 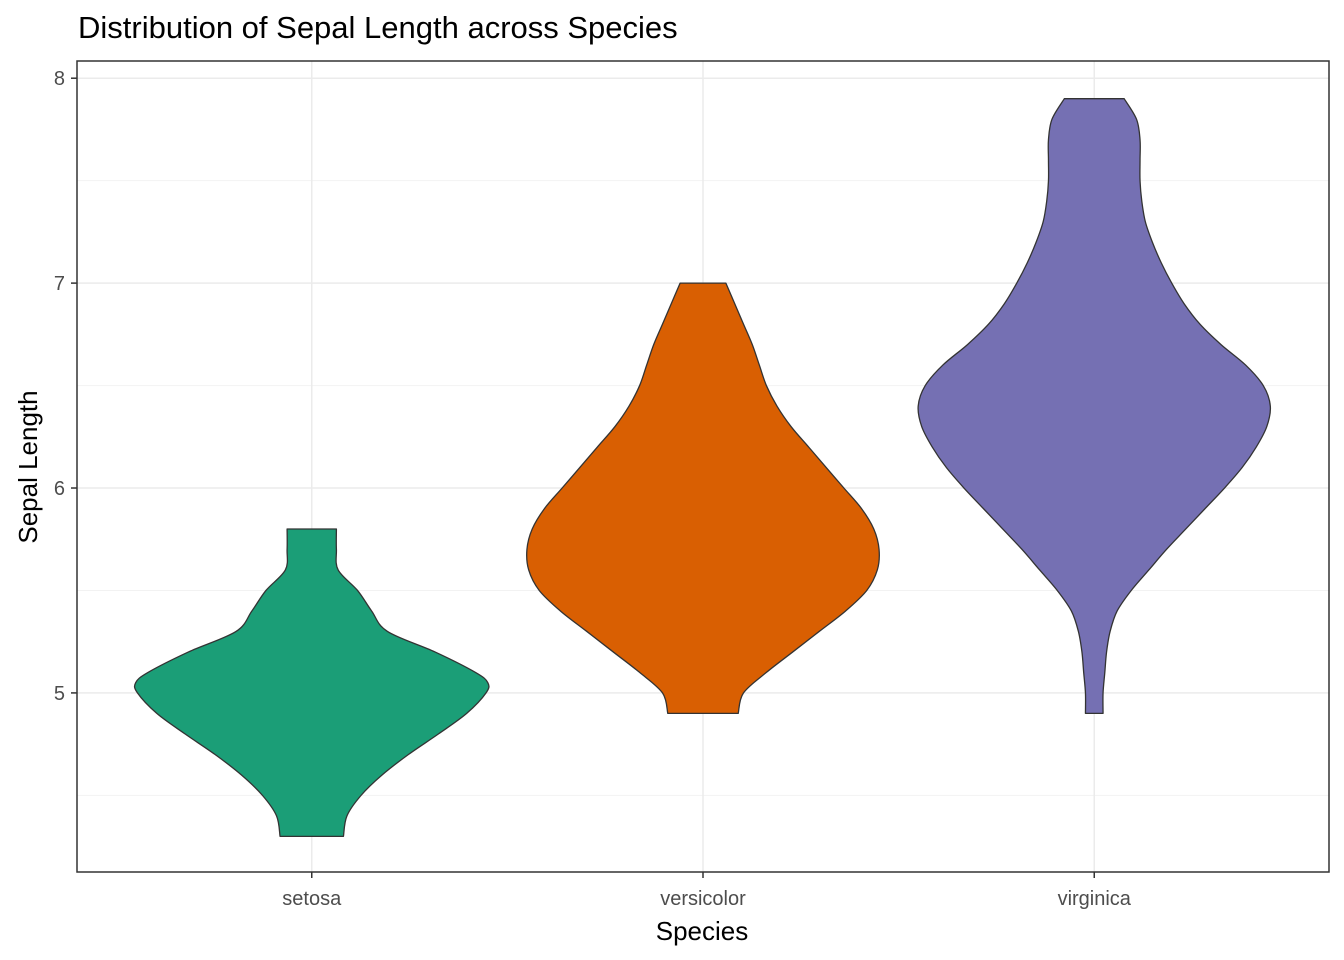 I want to click on violin-setosa, so click(x=311, y=682).